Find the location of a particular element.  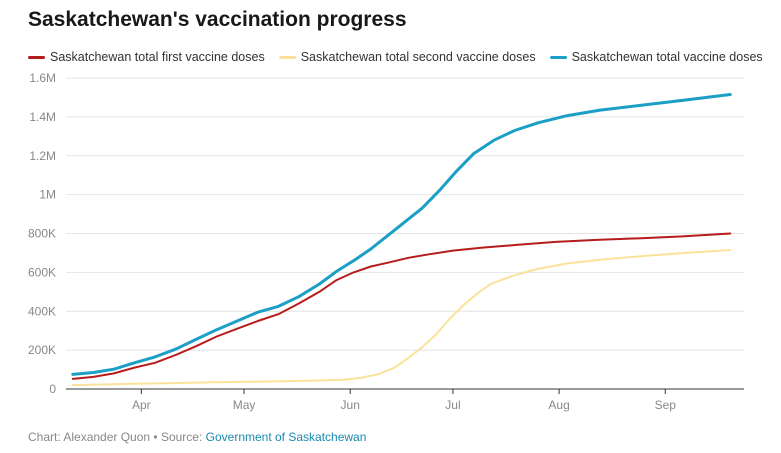

x-tick-label: May is located at coordinates (244, 405).